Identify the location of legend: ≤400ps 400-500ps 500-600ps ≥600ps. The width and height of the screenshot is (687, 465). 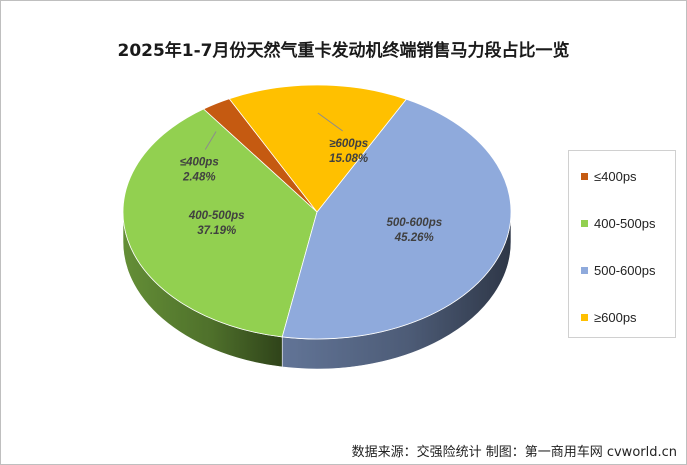
(622, 244).